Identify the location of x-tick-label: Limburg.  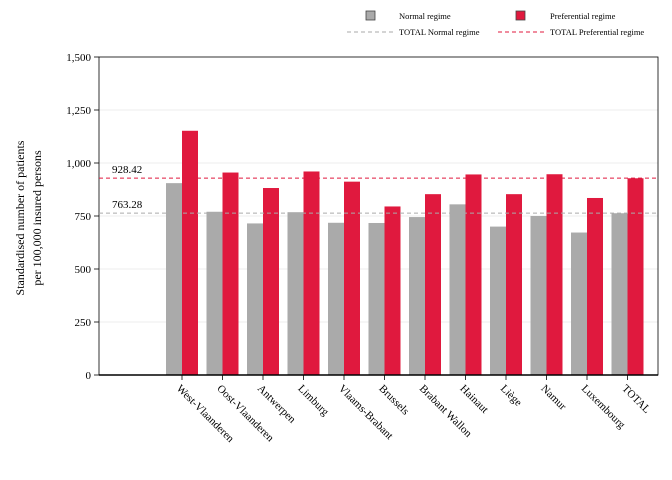
(313, 401).